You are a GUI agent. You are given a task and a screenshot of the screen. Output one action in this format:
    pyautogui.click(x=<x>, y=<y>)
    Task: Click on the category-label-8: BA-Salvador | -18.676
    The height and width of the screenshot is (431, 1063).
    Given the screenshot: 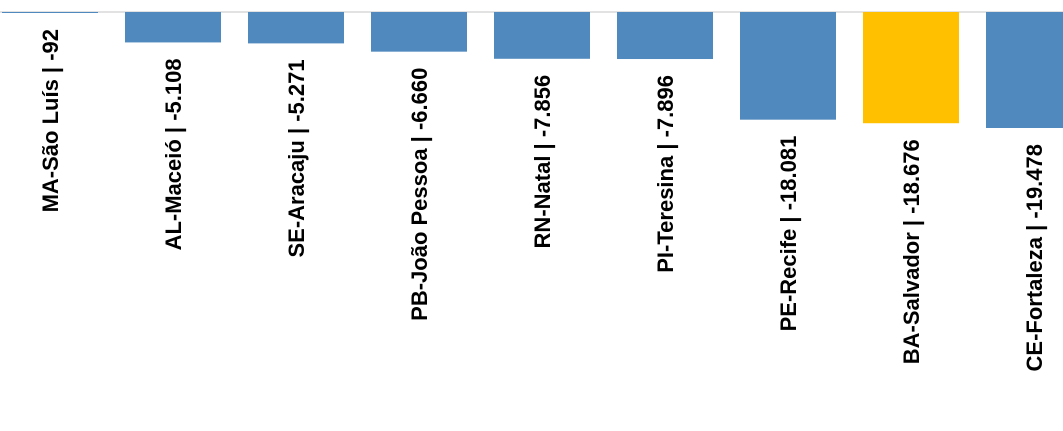 What is the action you would take?
    pyautogui.click(x=911, y=251)
    